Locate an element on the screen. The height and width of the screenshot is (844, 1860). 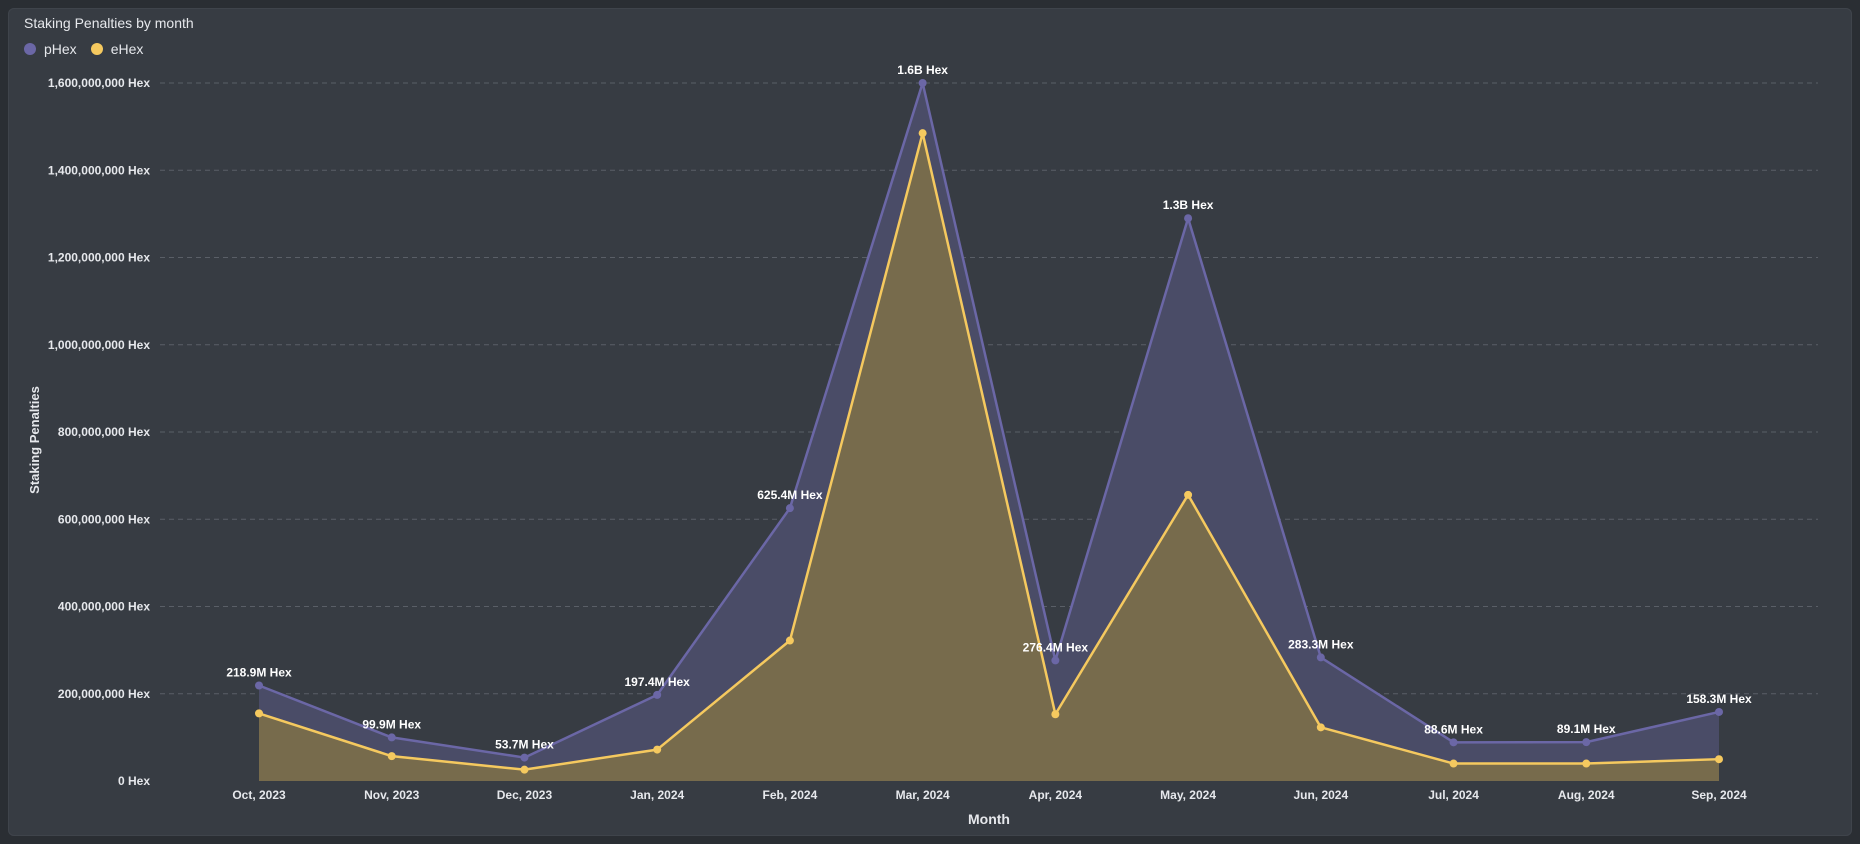
data-label-phex: 53.7M Hex is located at coordinates (524, 745).